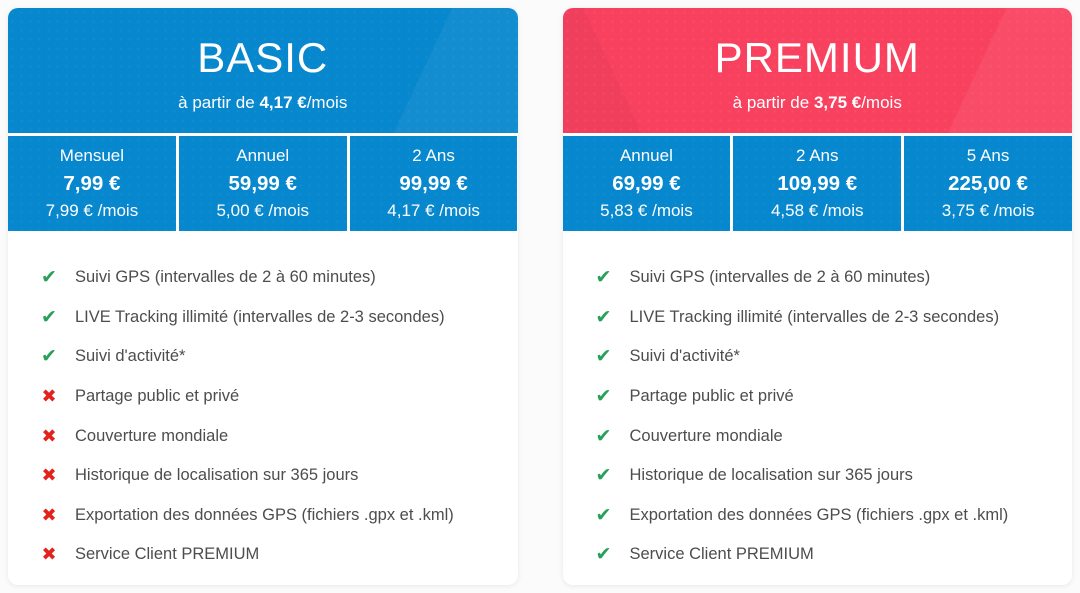 This screenshot has height=593, width=1080. I want to click on premium-tier-5ans: 5 Ans 225,00 € 3,75 € /mois, so click(988, 183).